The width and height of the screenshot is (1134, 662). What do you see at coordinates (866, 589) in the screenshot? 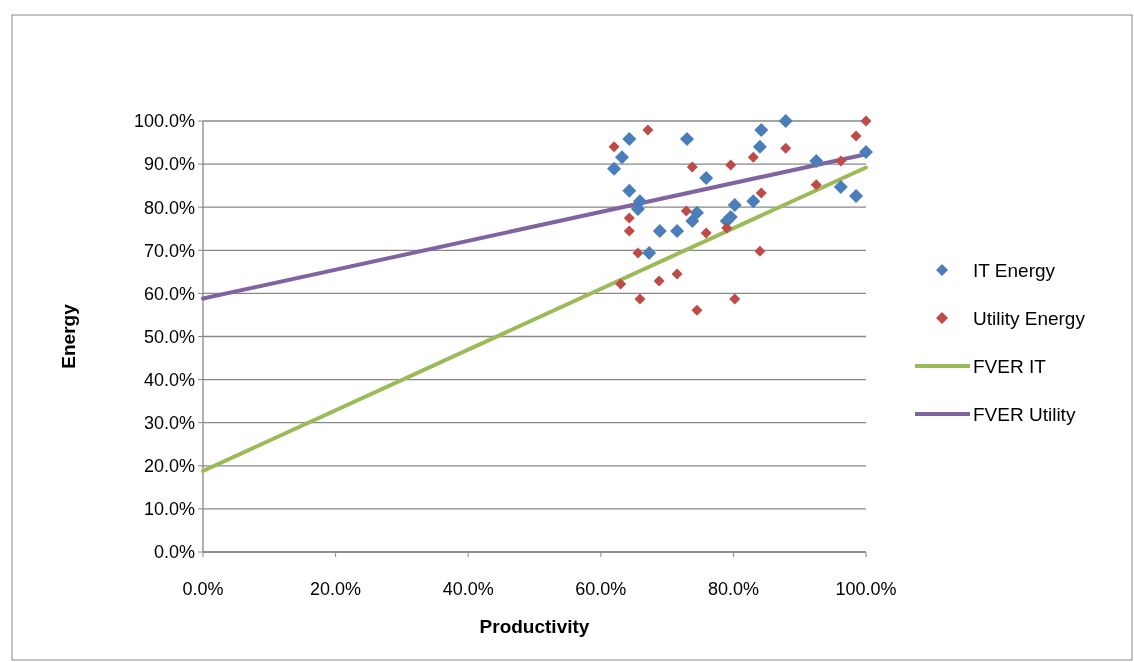
I see `x-tick-label: 100.0%` at bounding box center [866, 589].